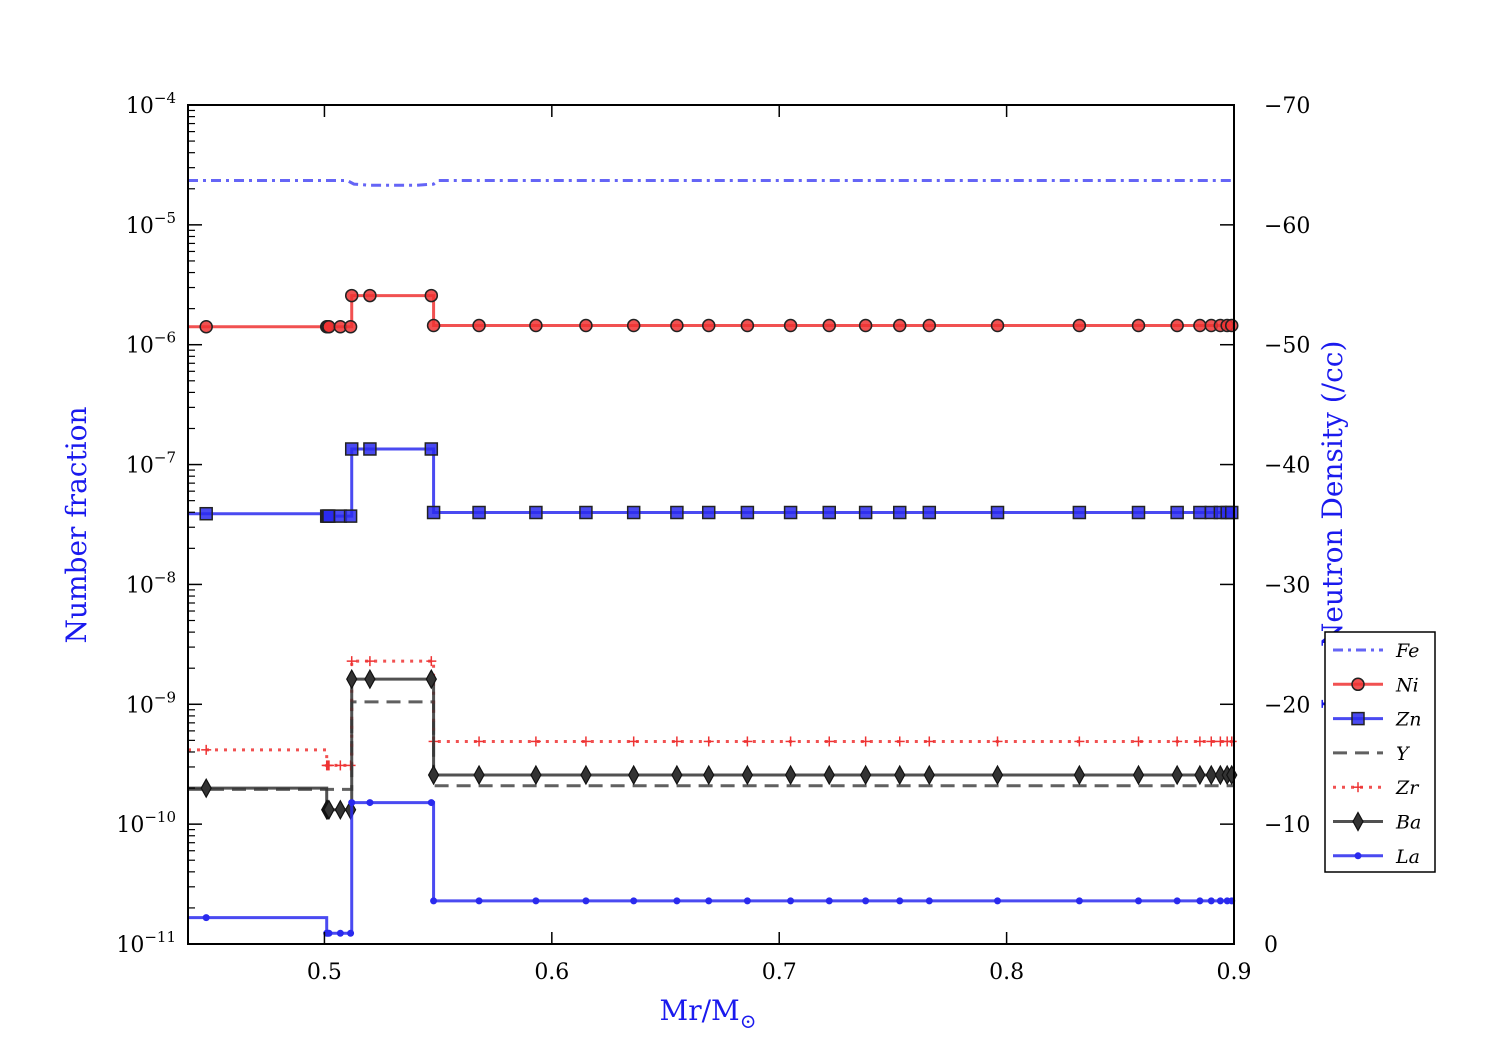  What do you see at coordinates (1407, 788) in the screenshot?
I see `legend-label-Zr: Zr` at bounding box center [1407, 788].